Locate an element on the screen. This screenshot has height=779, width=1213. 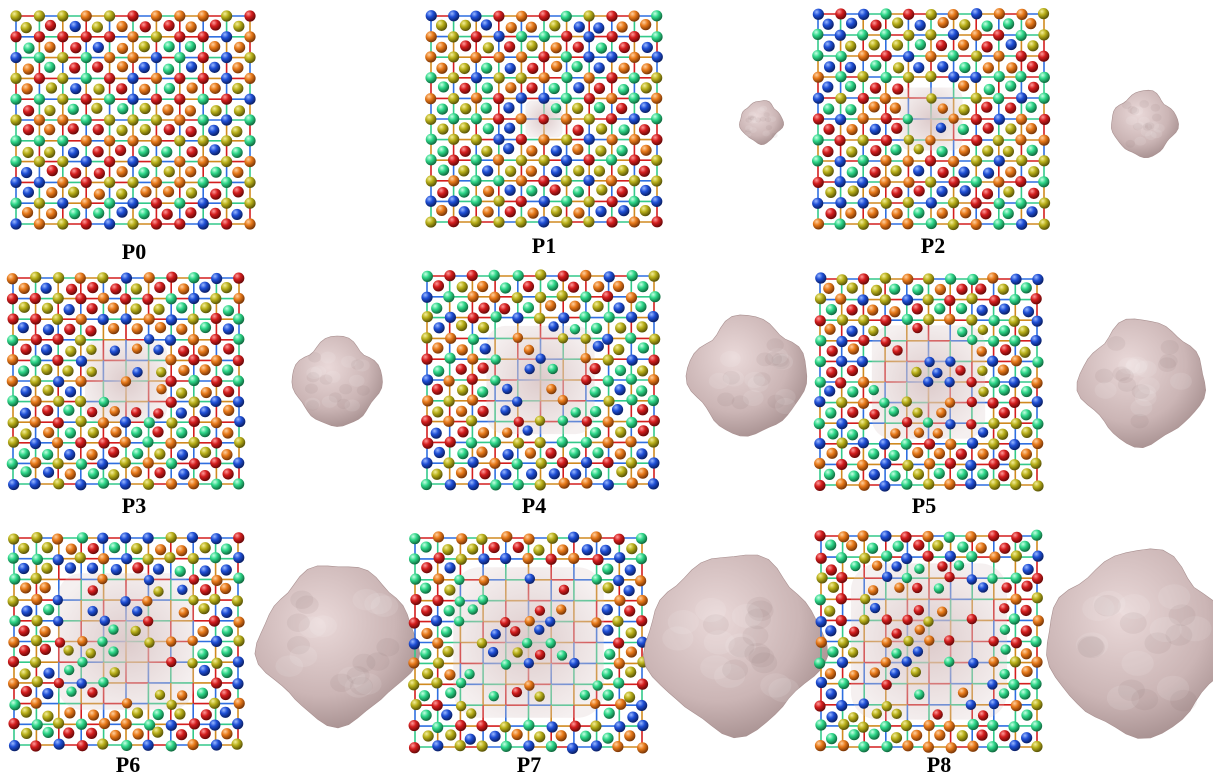
panel-label-p4: P4 is located at coordinates (534, 505).